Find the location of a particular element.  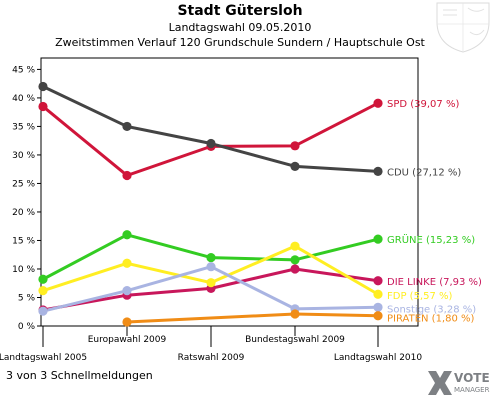

series-end-label: DIE LINKE (7,93 %) is located at coordinates (434, 282).